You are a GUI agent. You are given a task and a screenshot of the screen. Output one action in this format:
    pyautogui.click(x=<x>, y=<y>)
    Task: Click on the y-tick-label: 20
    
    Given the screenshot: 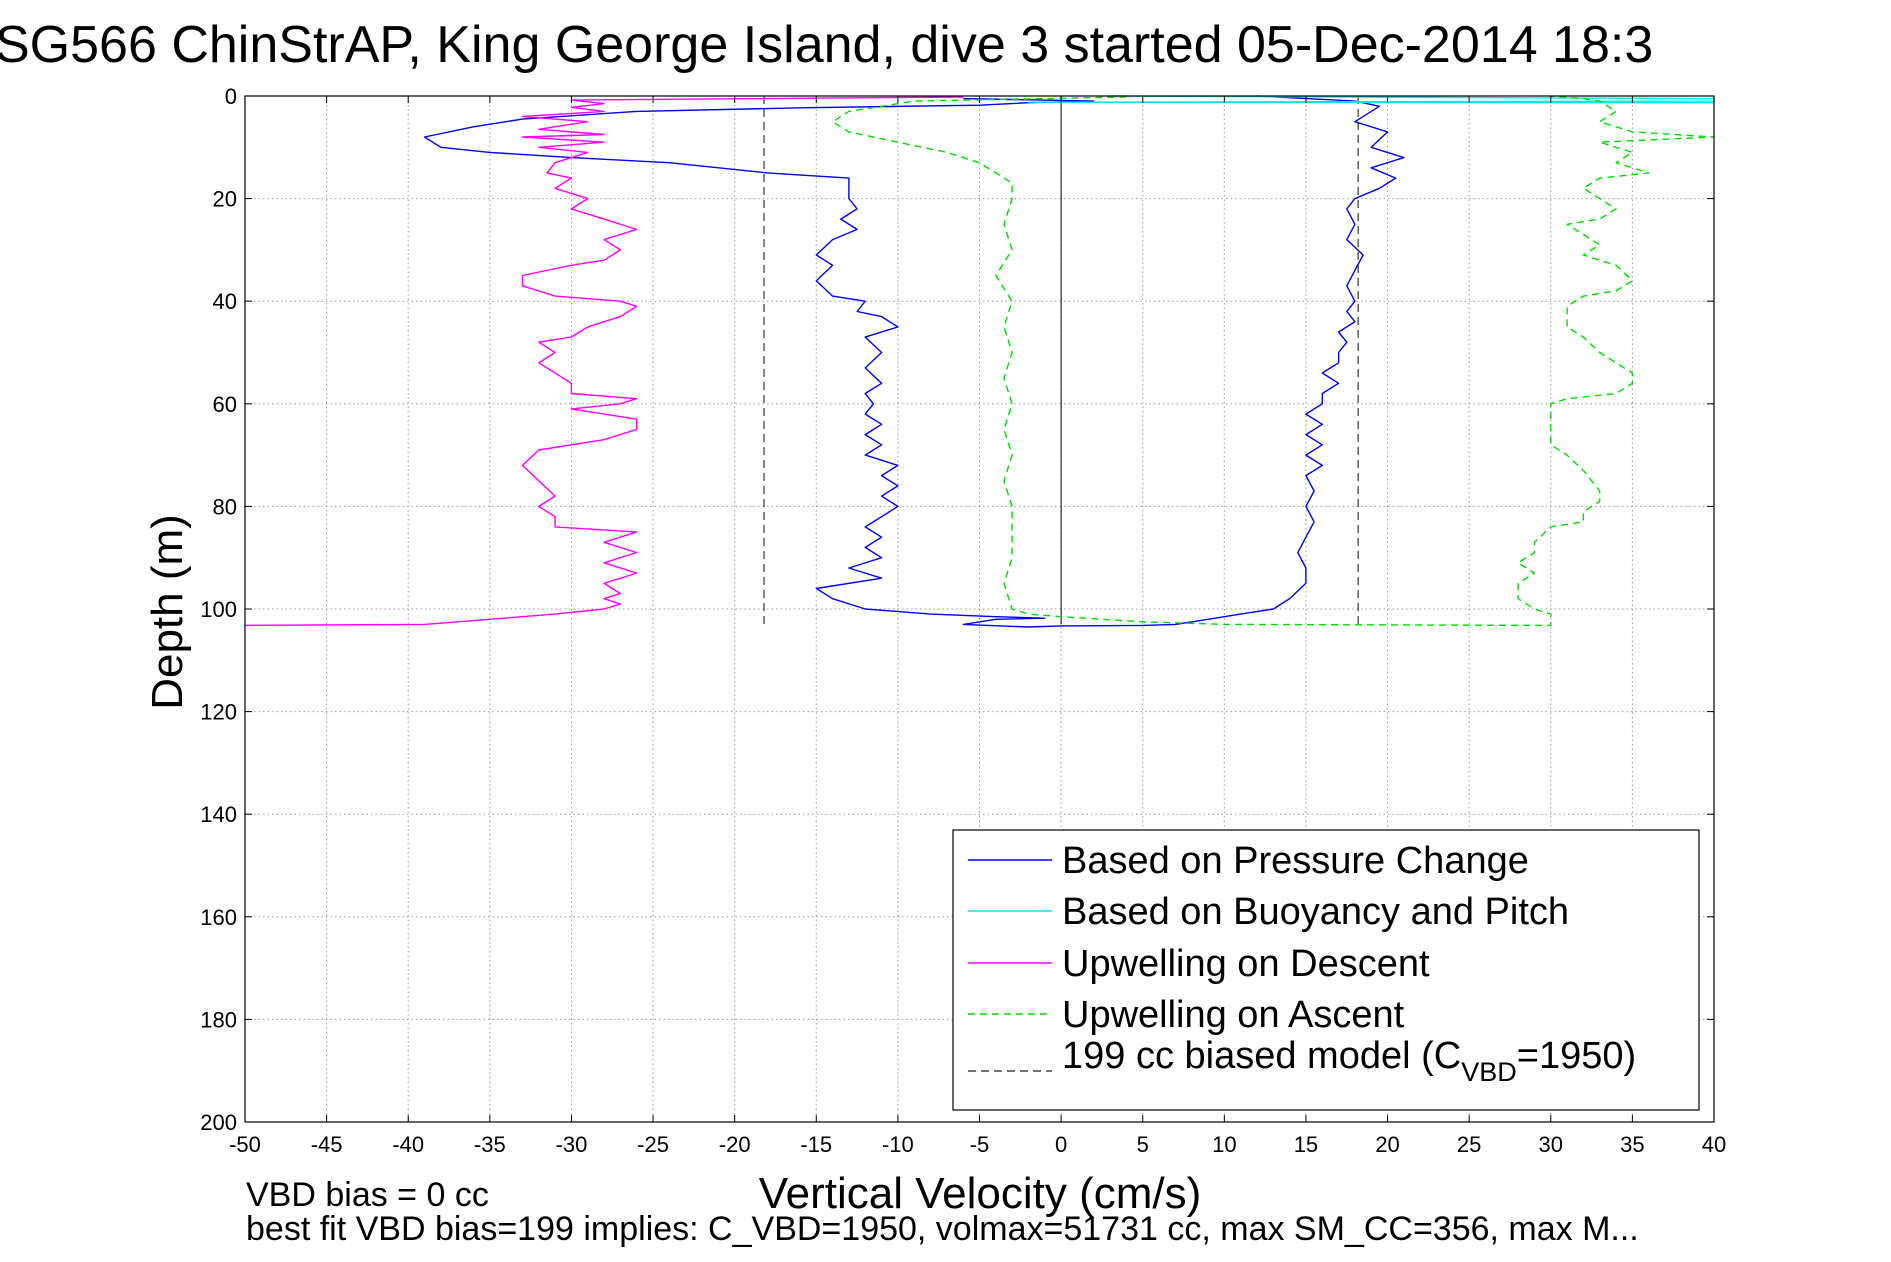 What is the action you would take?
    pyautogui.click(x=225, y=199)
    